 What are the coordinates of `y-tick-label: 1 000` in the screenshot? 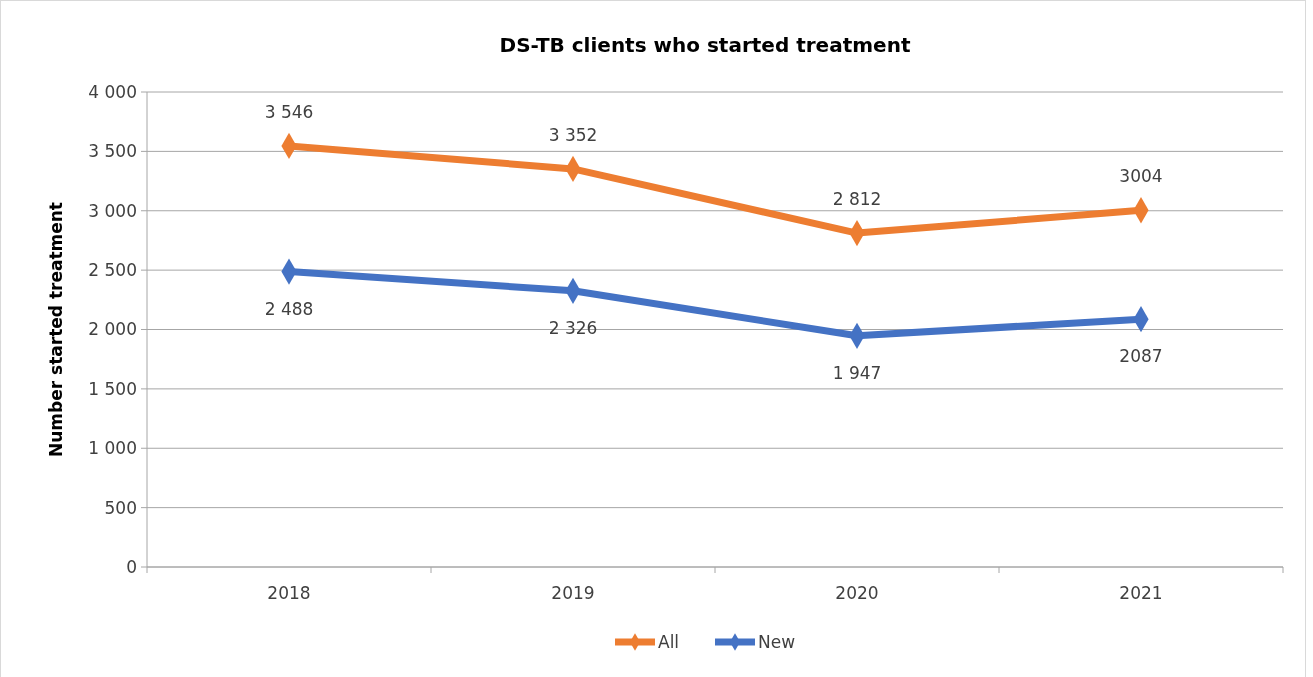 It's located at (112, 448).